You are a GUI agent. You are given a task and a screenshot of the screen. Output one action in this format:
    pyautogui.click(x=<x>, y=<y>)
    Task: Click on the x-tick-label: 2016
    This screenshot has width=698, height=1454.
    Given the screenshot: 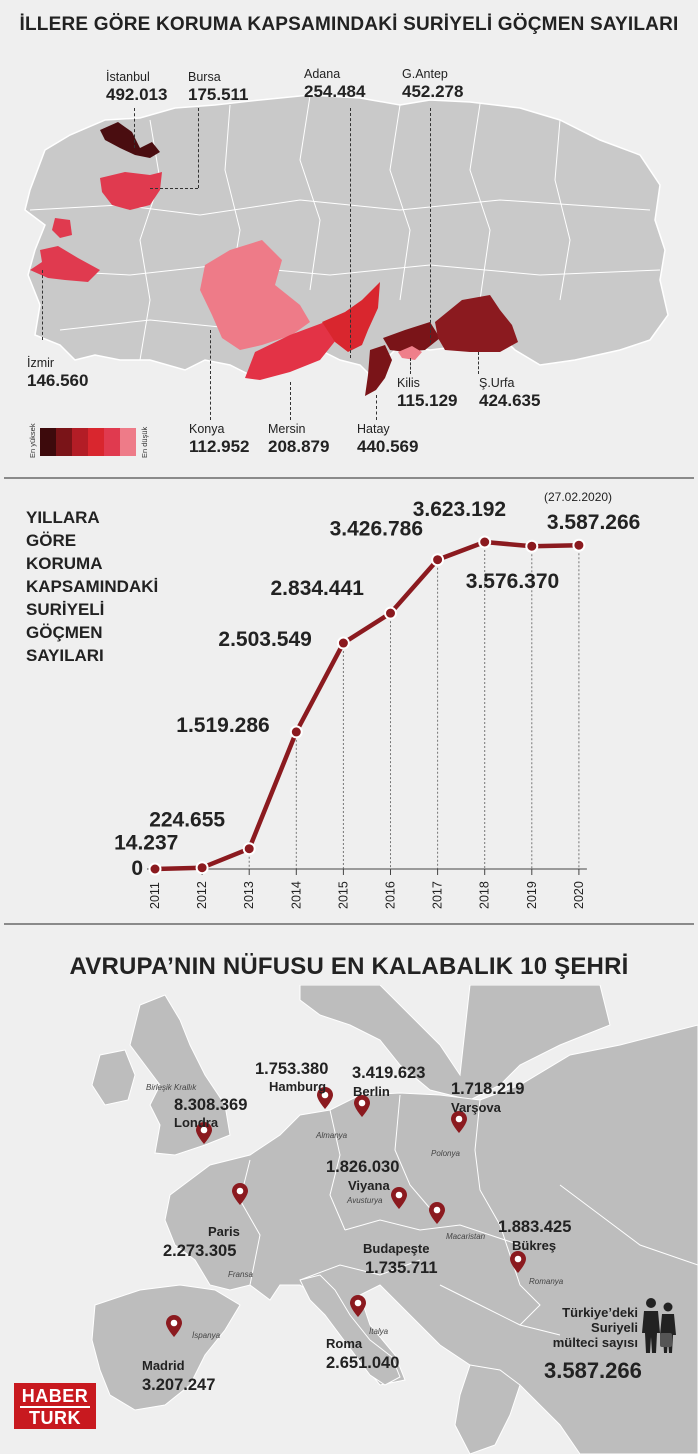 What is the action you would take?
    pyautogui.click(x=391, y=895)
    